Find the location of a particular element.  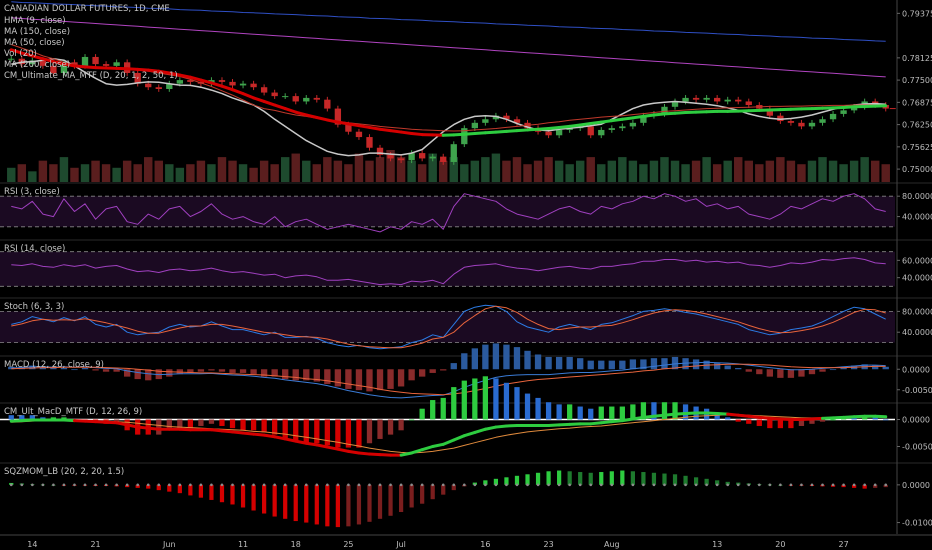

rsi3-tick-label: 40.0000 is located at coordinates (917, 217).